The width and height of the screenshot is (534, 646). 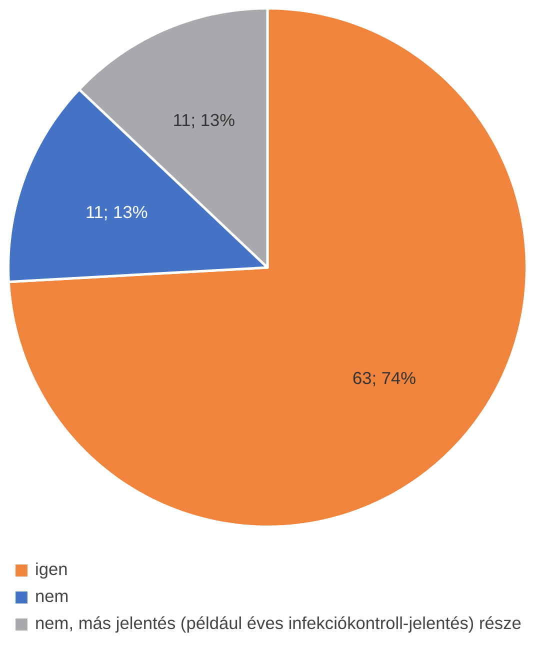 What do you see at coordinates (384, 378) in the screenshot?
I see `data-label: 63; 74%` at bounding box center [384, 378].